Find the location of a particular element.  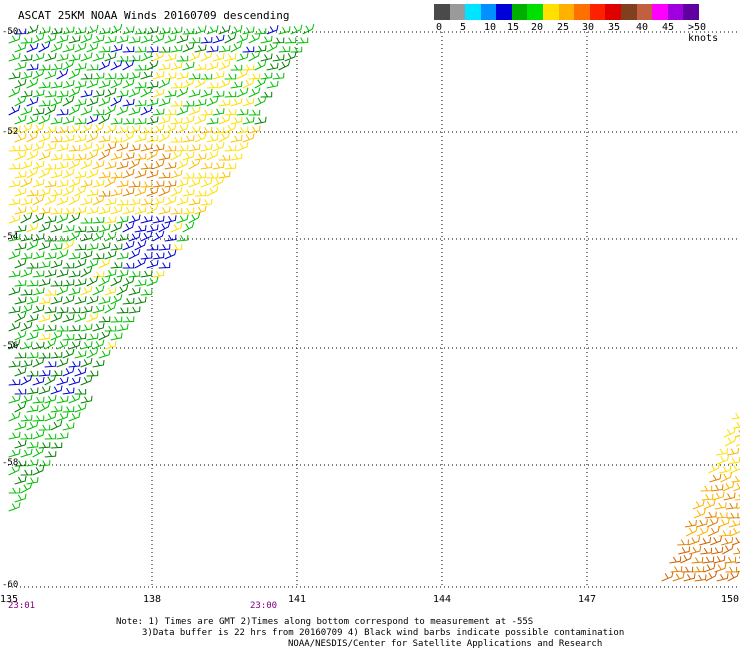

colorbar-label: 40 is located at coordinates (642, 27).